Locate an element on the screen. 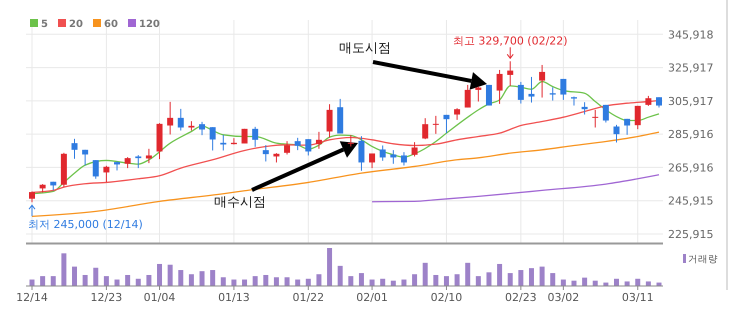  y-tick-label: 245,915 is located at coordinates (691, 201).